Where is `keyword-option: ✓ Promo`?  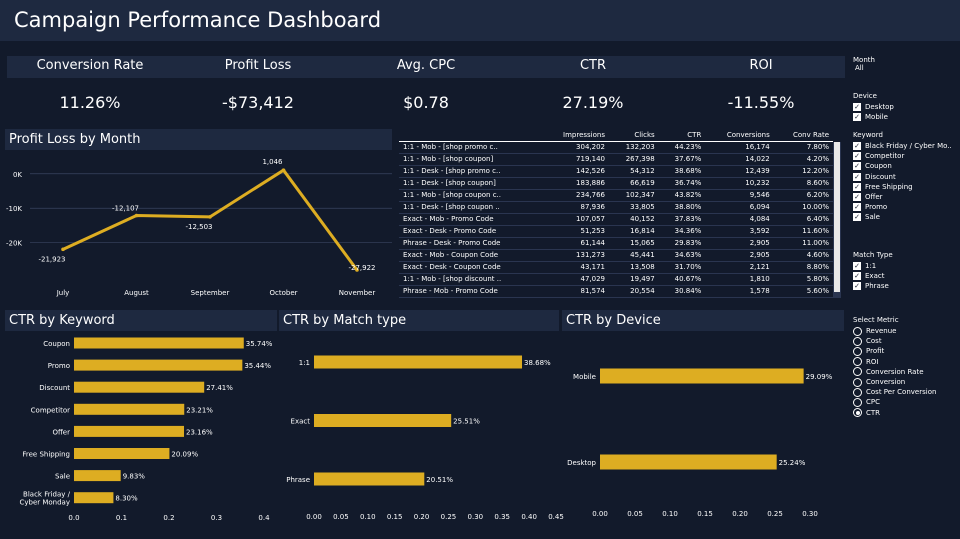
keyword-option: ✓ Promo is located at coordinates (902, 207).